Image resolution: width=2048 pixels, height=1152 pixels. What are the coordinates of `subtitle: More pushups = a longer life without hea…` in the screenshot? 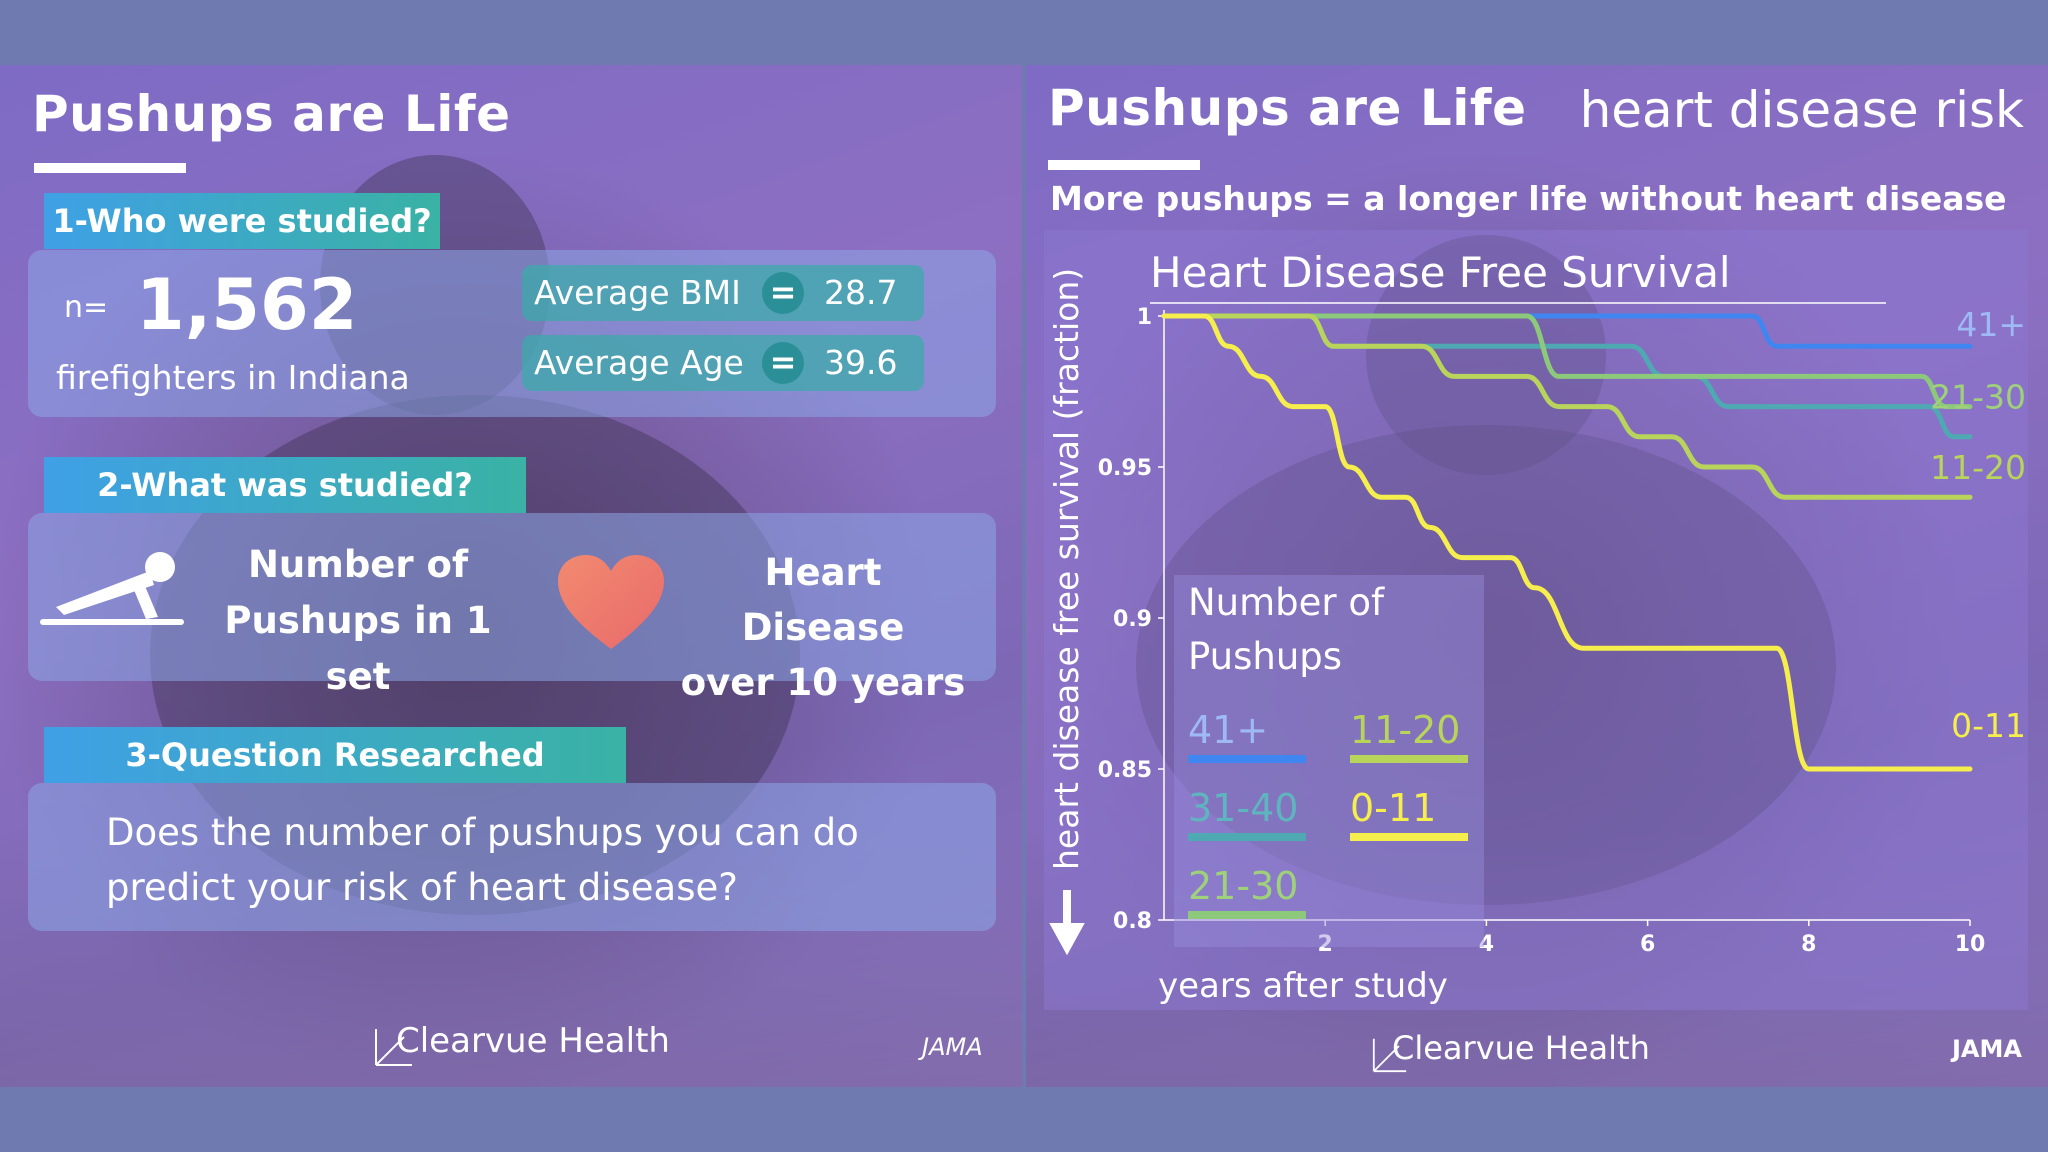 It's located at (1528, 198).